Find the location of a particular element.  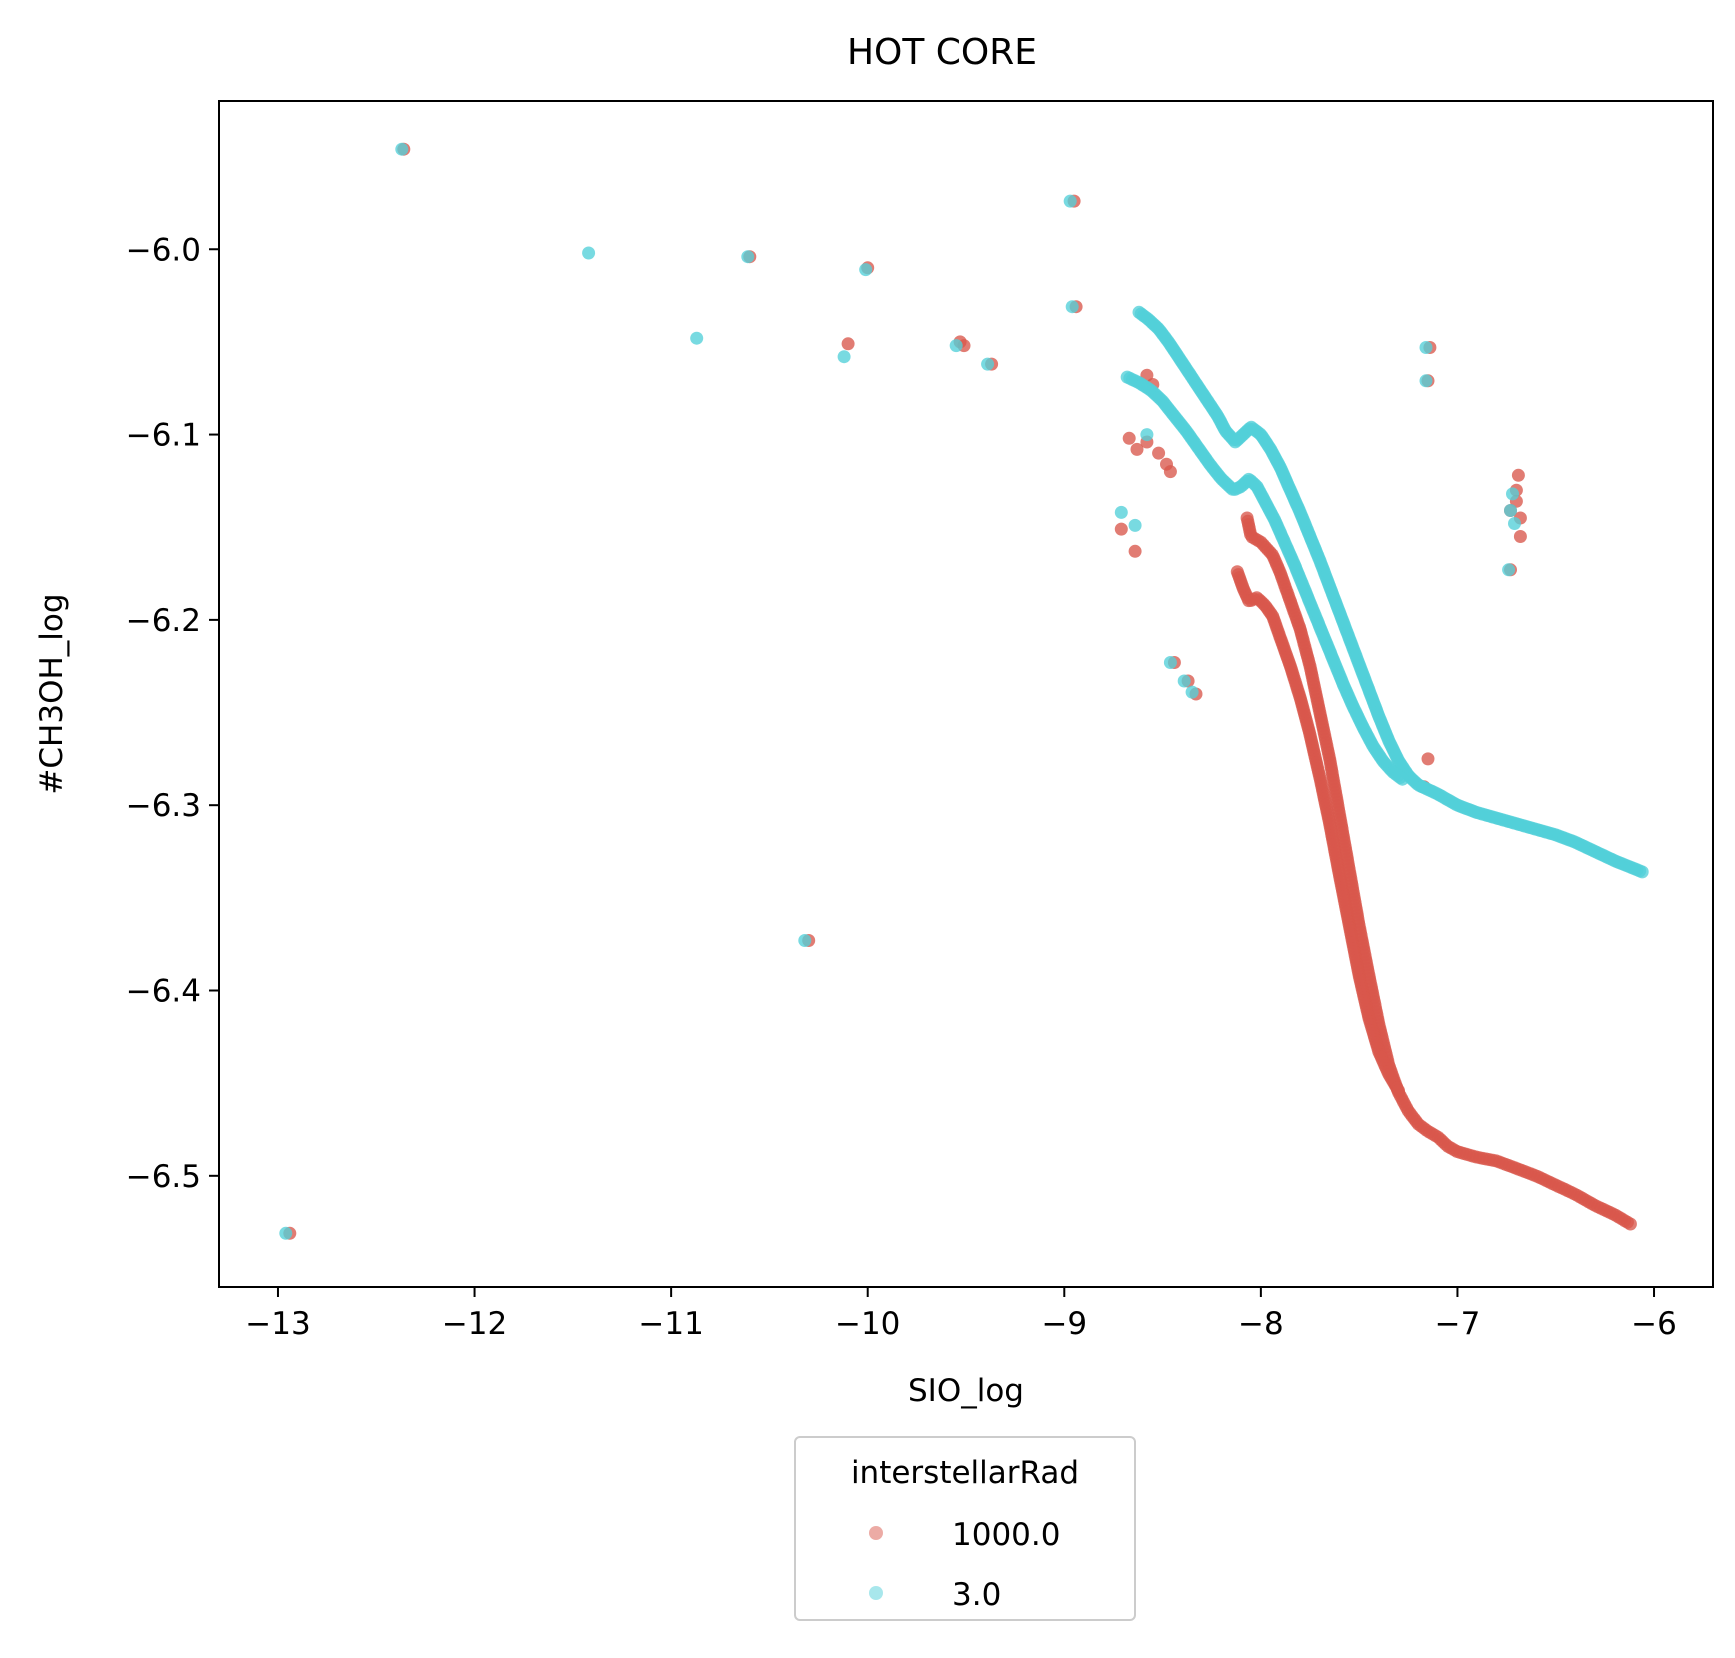

x-tick-label: −11 is located at coordinates (670, 1324).